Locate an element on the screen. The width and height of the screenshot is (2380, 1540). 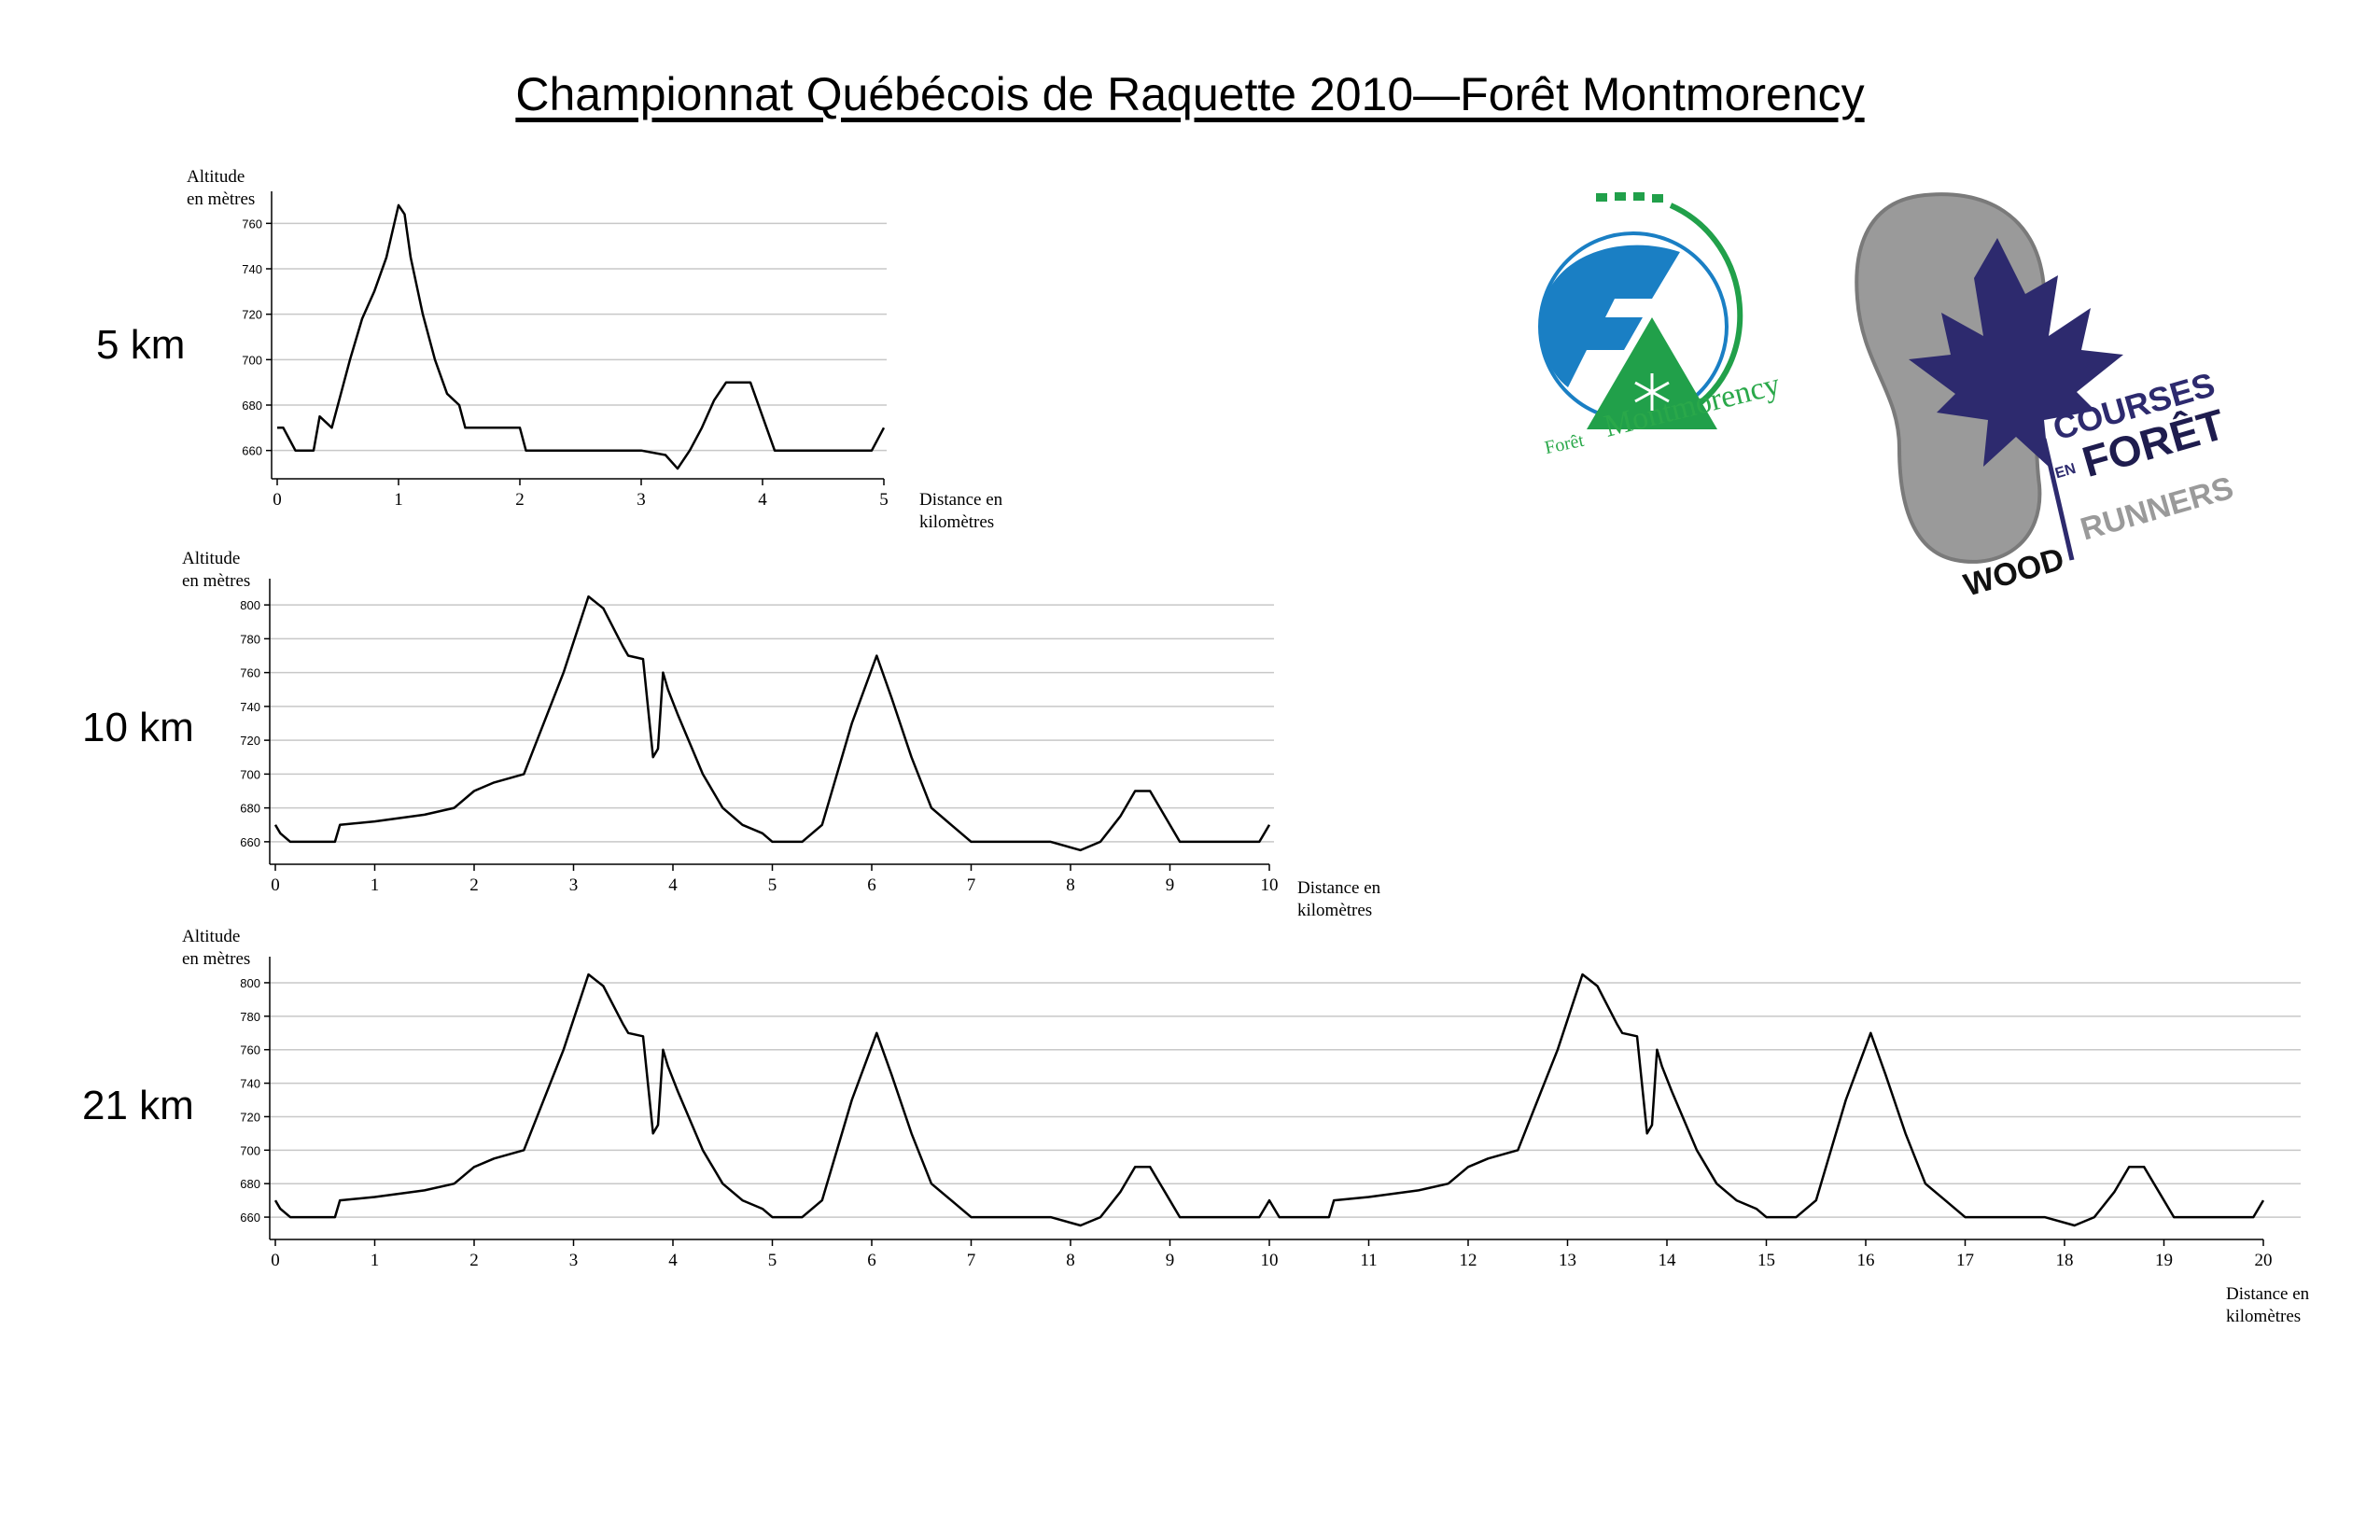
foret-montmorency-logo is located at coordinates (1640, 310).